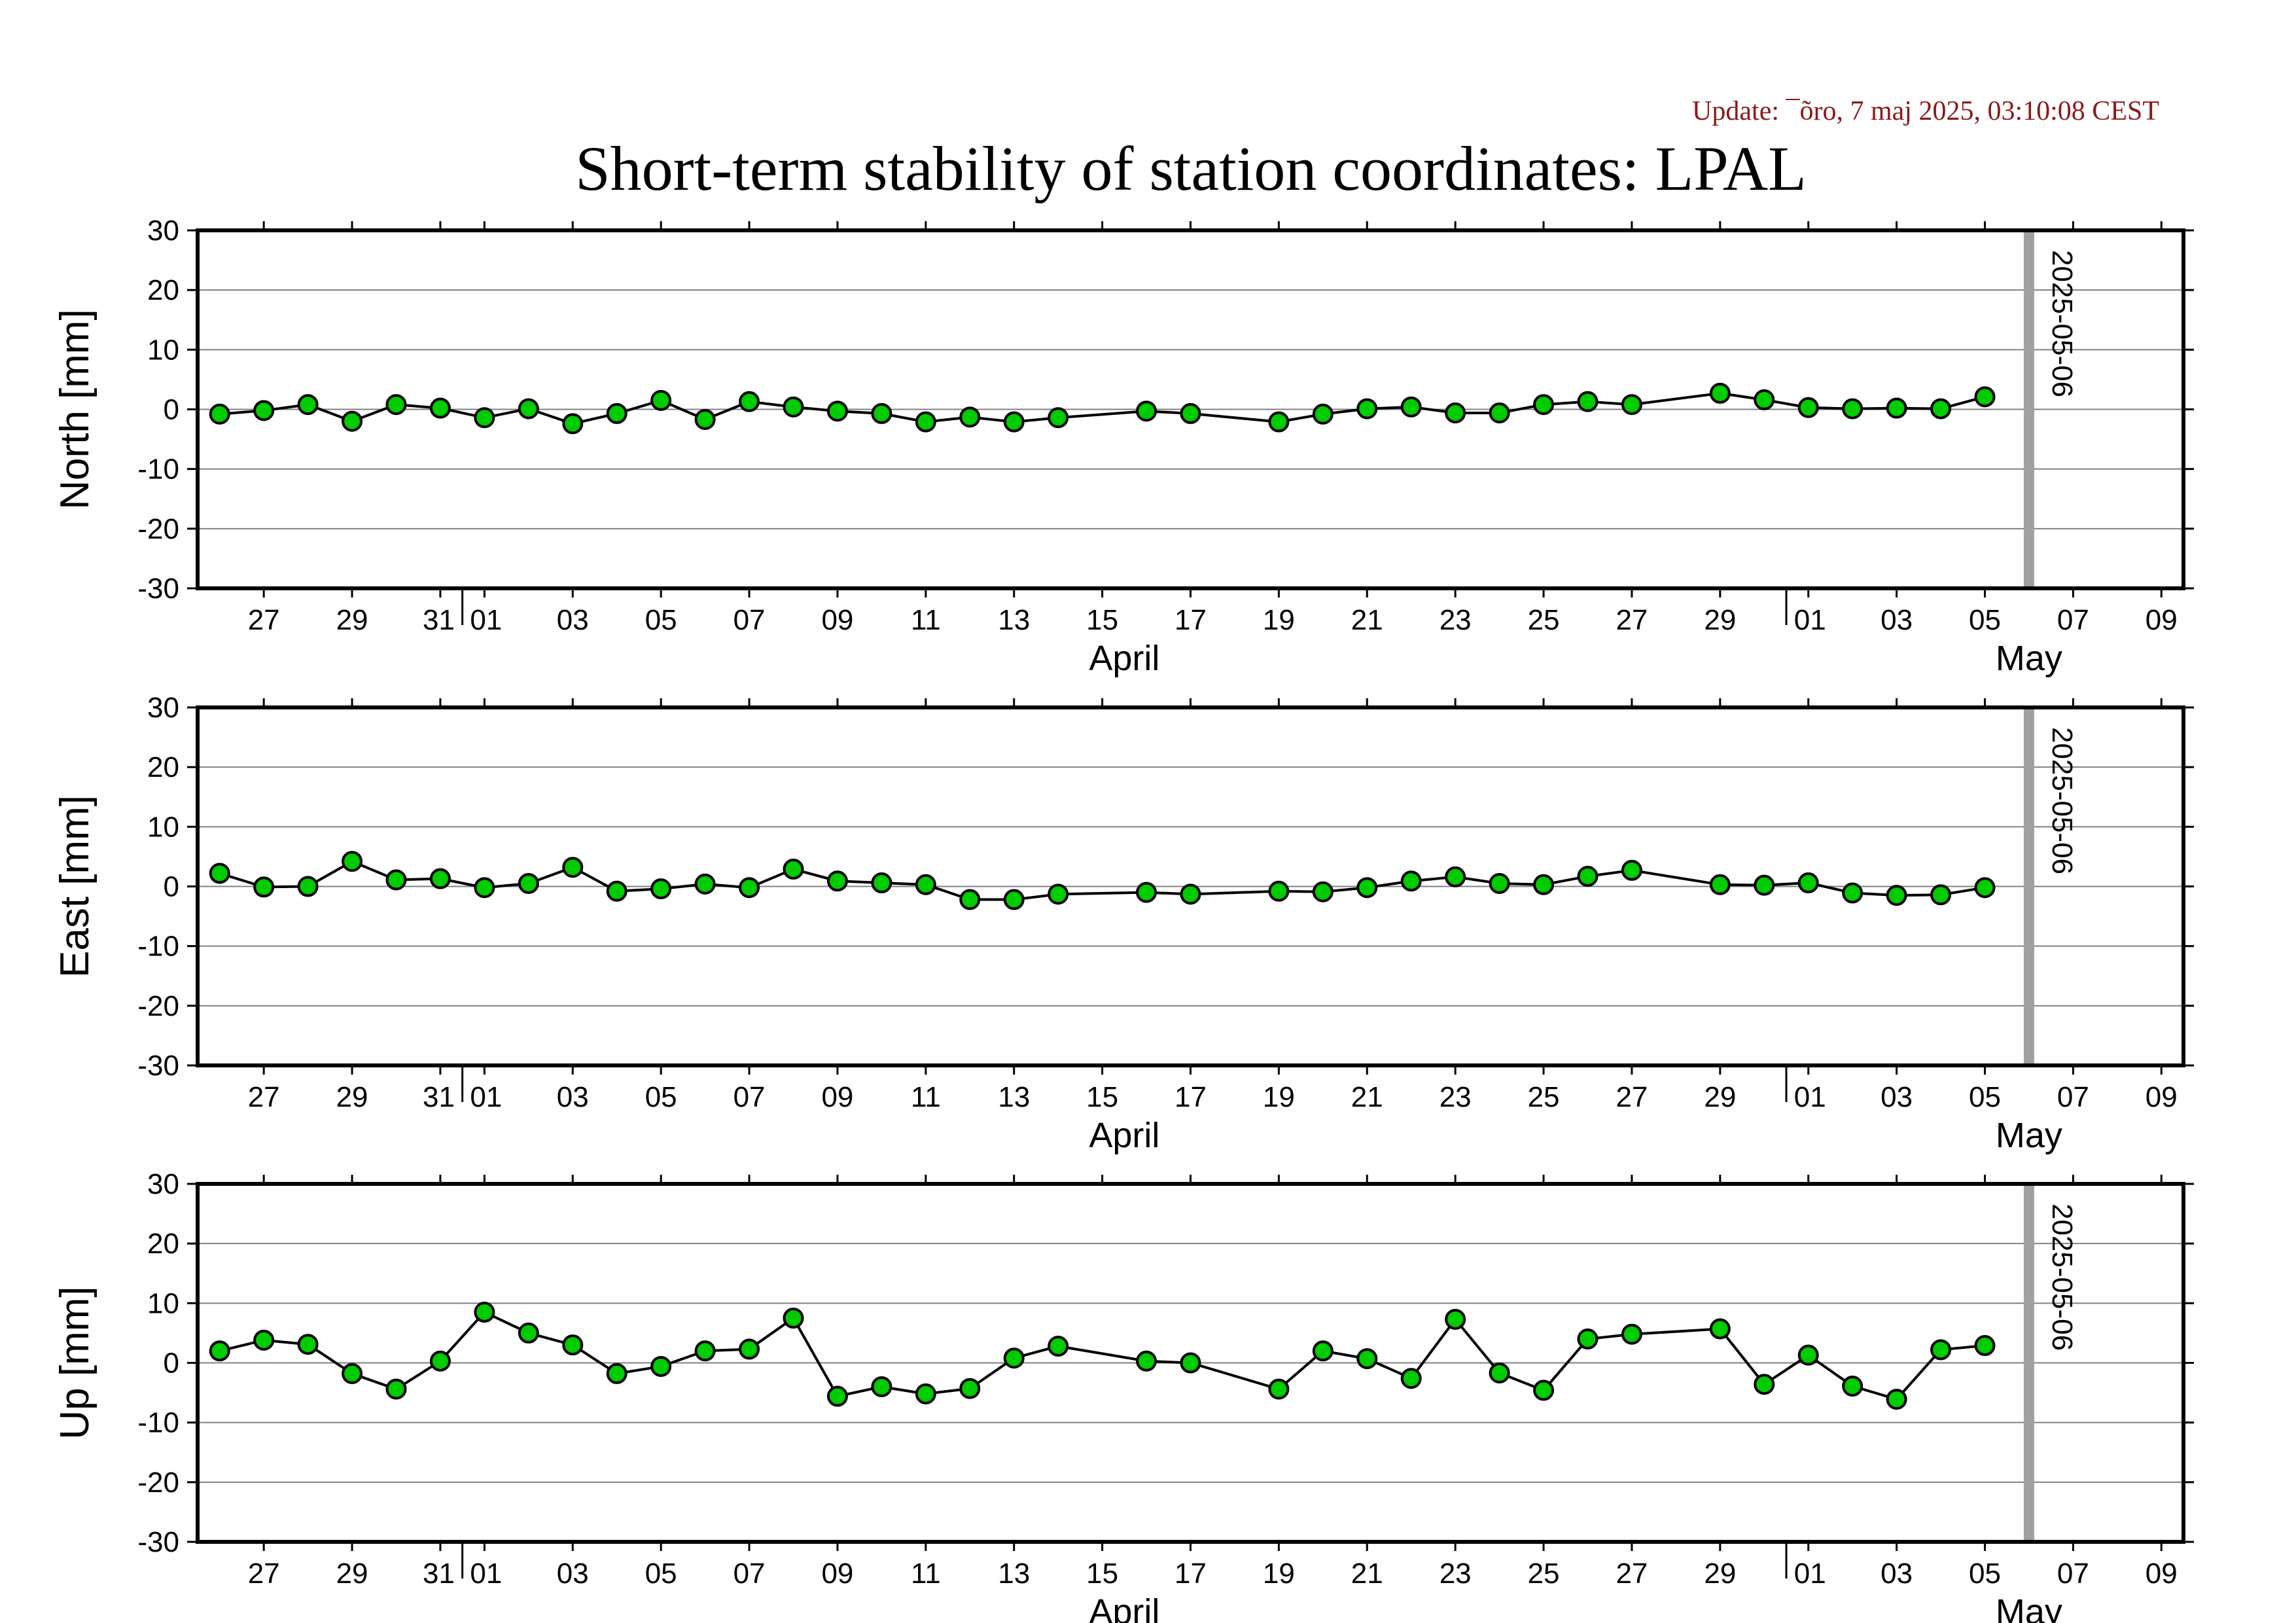 Image resolution: width=2296 pixels, height=1623 pixels. Describe the element at coordinates (1190, 1097) in the screenshot. I see `x-tick-label: 17` at that location.